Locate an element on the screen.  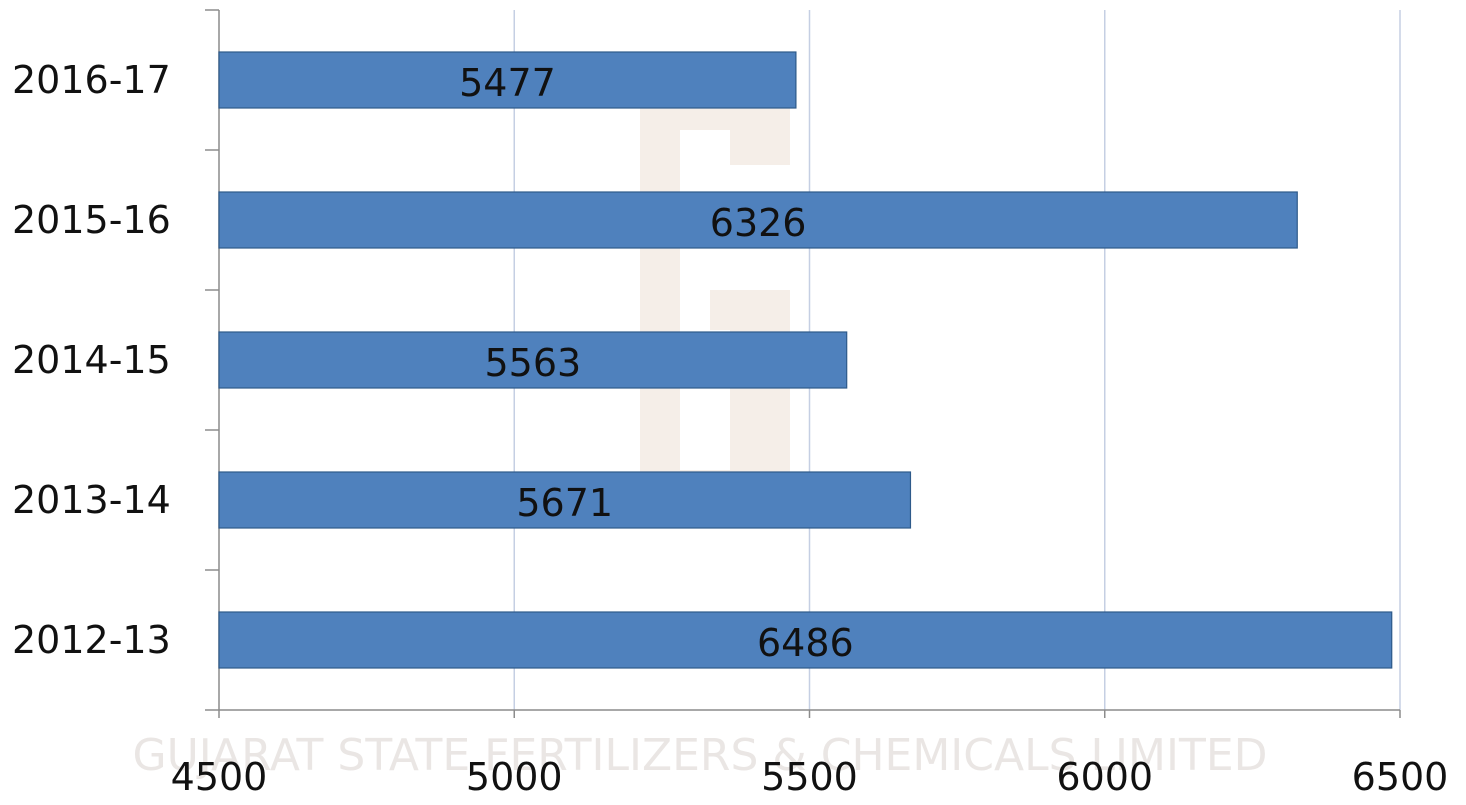
x-tick-label: 5000 is located at coordinates (514, 777).